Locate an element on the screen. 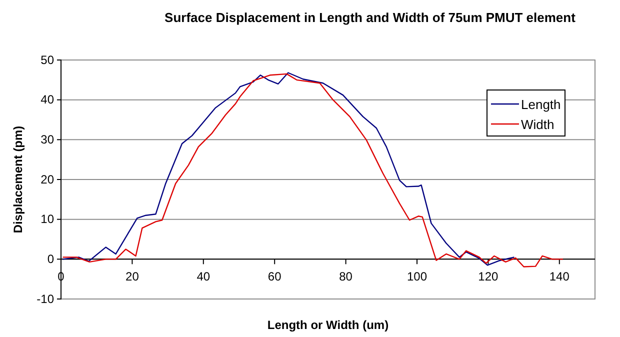 This screenshot has width=620, height=337. y-tick-label: 10 is located at coordinates (47, 219).